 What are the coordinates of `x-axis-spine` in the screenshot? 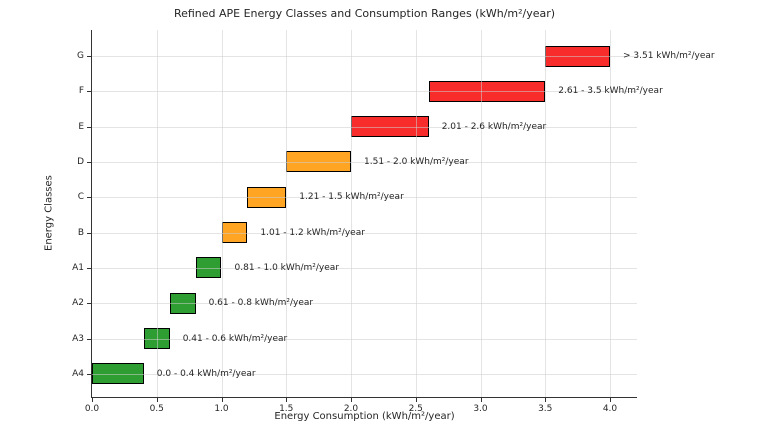 It's located at (364, 398).